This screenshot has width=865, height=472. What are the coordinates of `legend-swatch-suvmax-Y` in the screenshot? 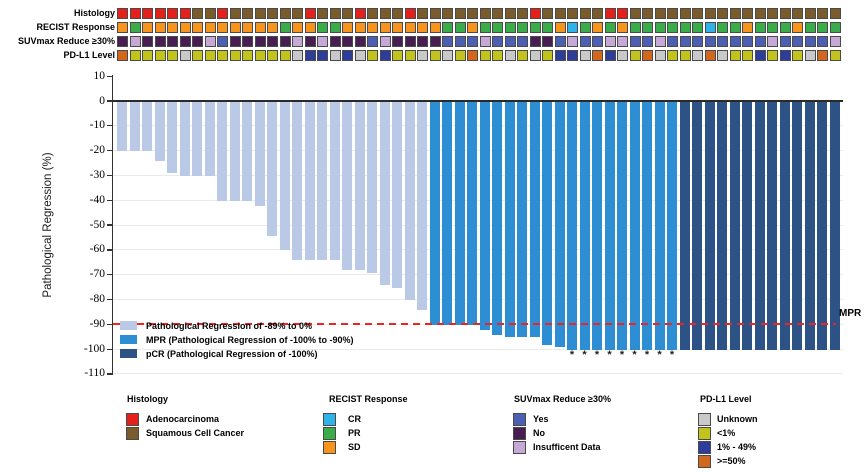 It's located at (519, 419).